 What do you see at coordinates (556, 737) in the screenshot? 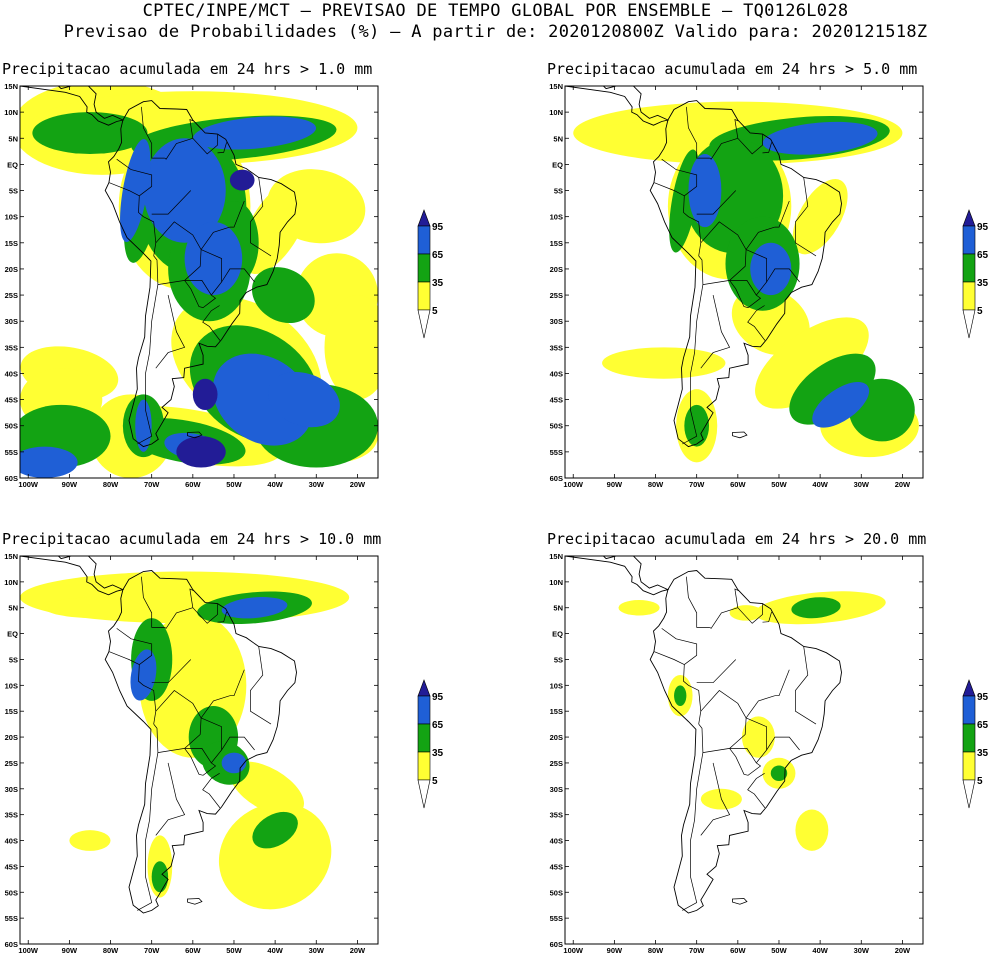
I see `lat-tick-label: 20S` at bounding box center [556, 737].